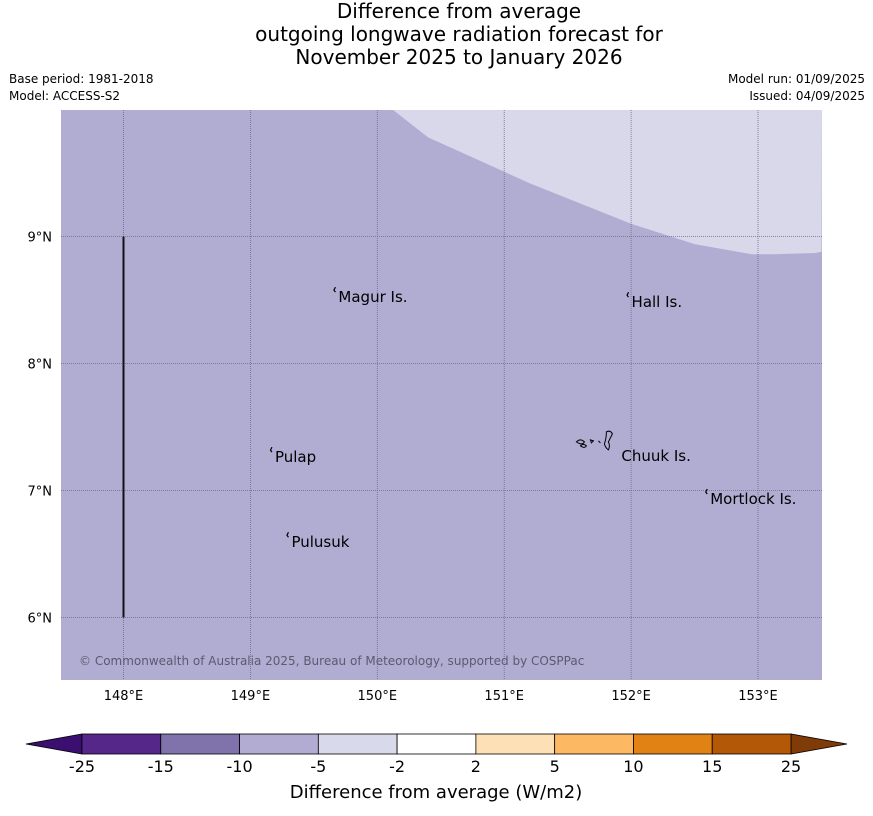  I want to click on y-tick-label: 7°N, so click(40, 492).